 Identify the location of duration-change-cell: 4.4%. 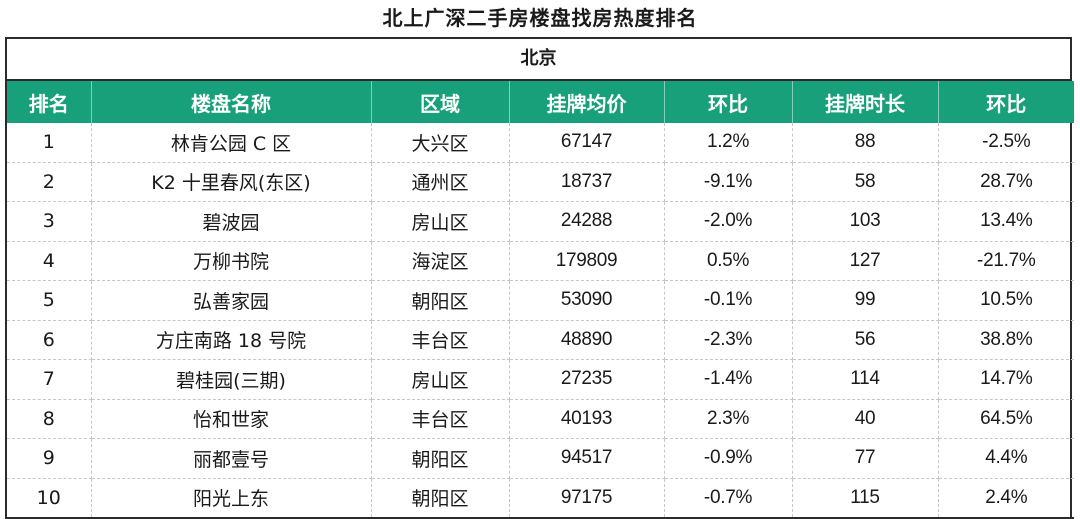
(1006, 458).